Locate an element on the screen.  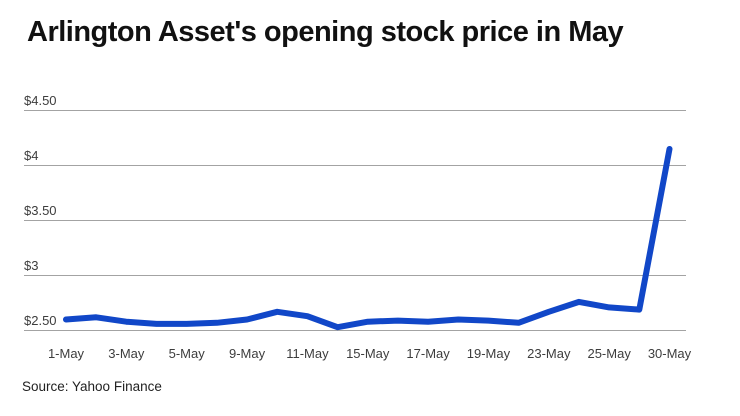
x-tick-label: 15-May is located at coordinates (368, 353).